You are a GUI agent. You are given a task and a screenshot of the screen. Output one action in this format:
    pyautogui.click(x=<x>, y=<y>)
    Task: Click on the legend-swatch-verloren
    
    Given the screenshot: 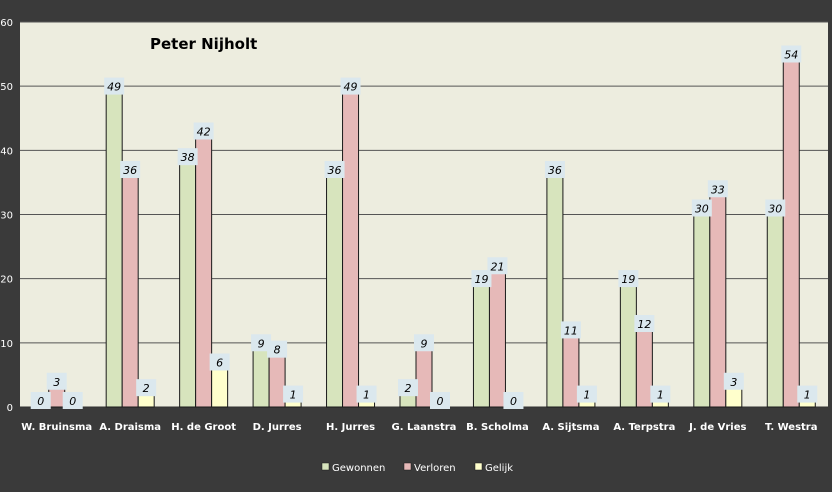 What is the action you would take?
    pyautogui.click(x=407, y=466)
    